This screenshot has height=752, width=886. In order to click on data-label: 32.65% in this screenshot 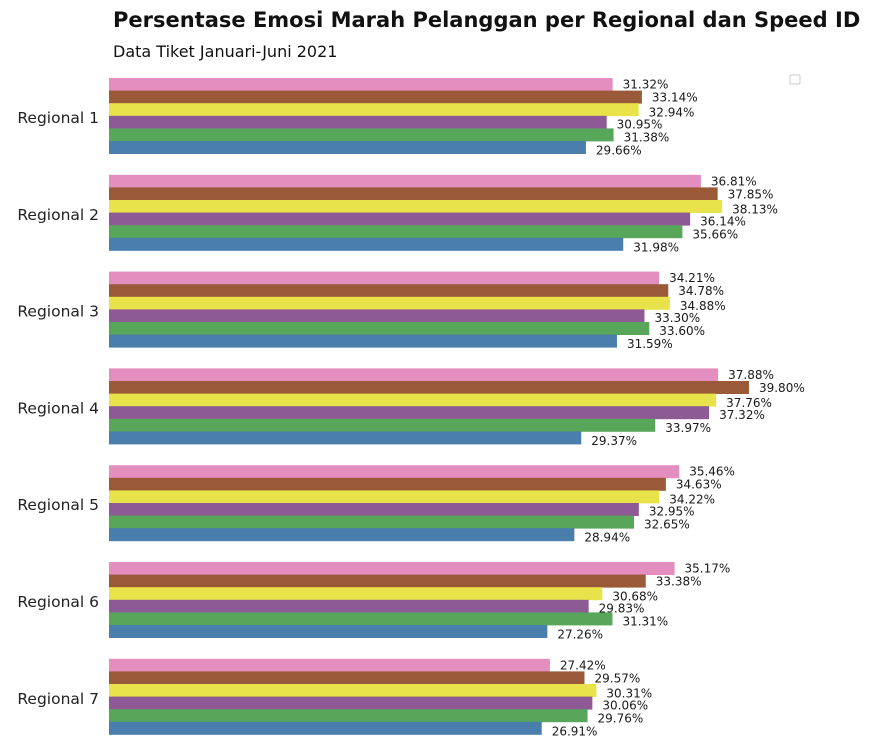, I will do `click(667, 525)`.